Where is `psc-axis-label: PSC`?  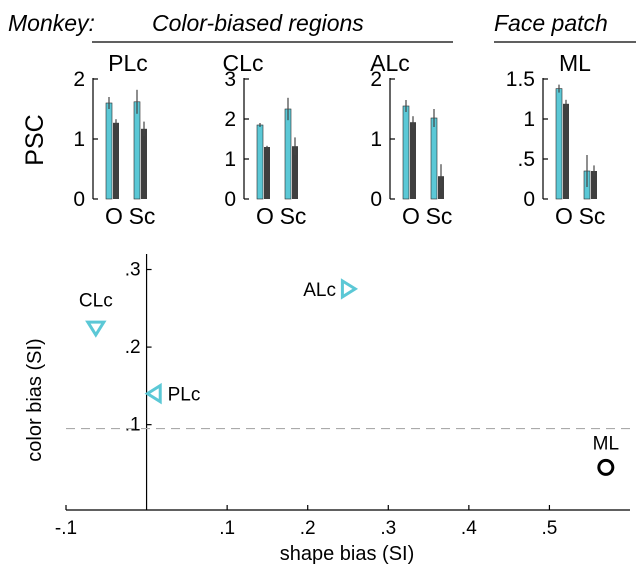 psc-axis-label: PSC is located at coordinates (35, 139).